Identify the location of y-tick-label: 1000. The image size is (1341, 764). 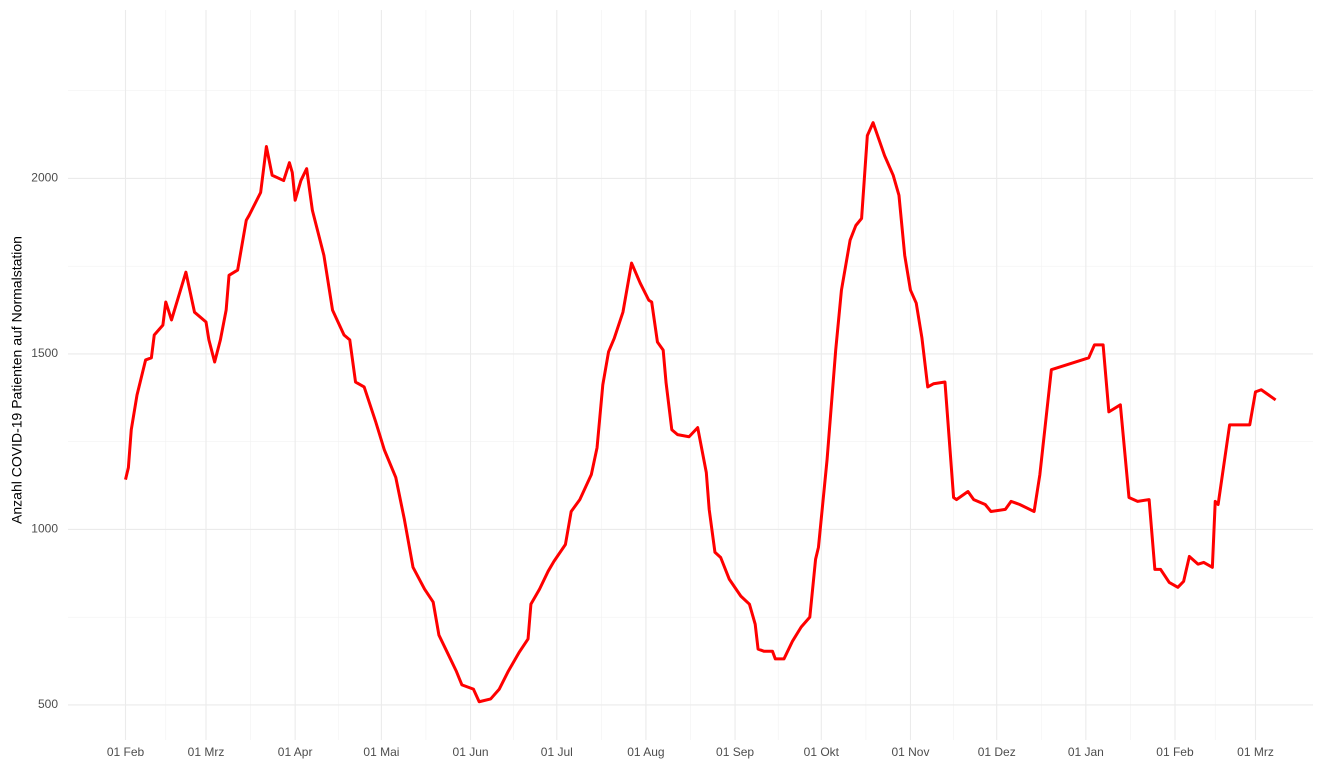
(44, 529).